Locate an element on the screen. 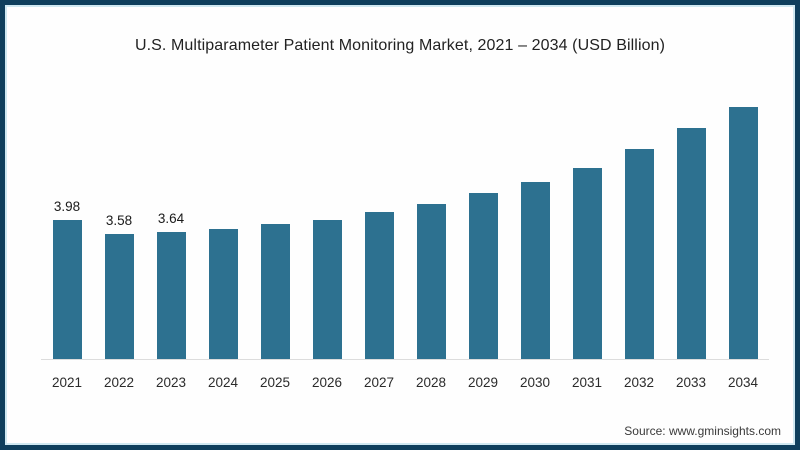  bar-slot-2025 is located at coordinates (275, 219).